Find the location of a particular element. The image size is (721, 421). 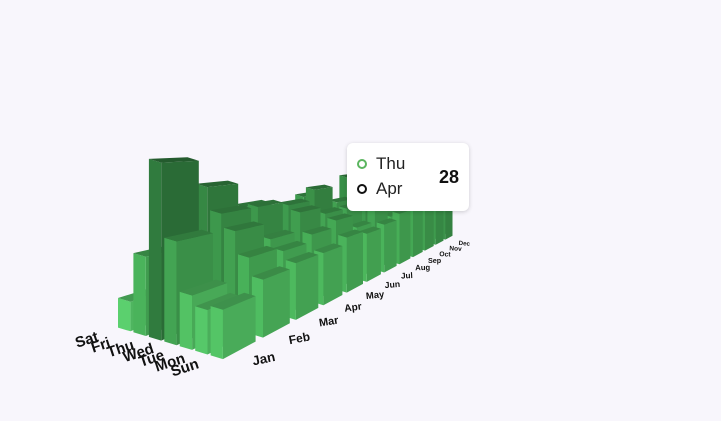

x-tick-label: Feb is located at coordinates (300, 338).